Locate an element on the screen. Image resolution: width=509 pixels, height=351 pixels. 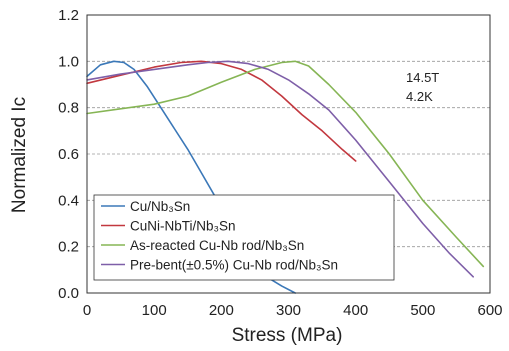
y-tick-label: 0.4 is located at coordinates (68, 200).